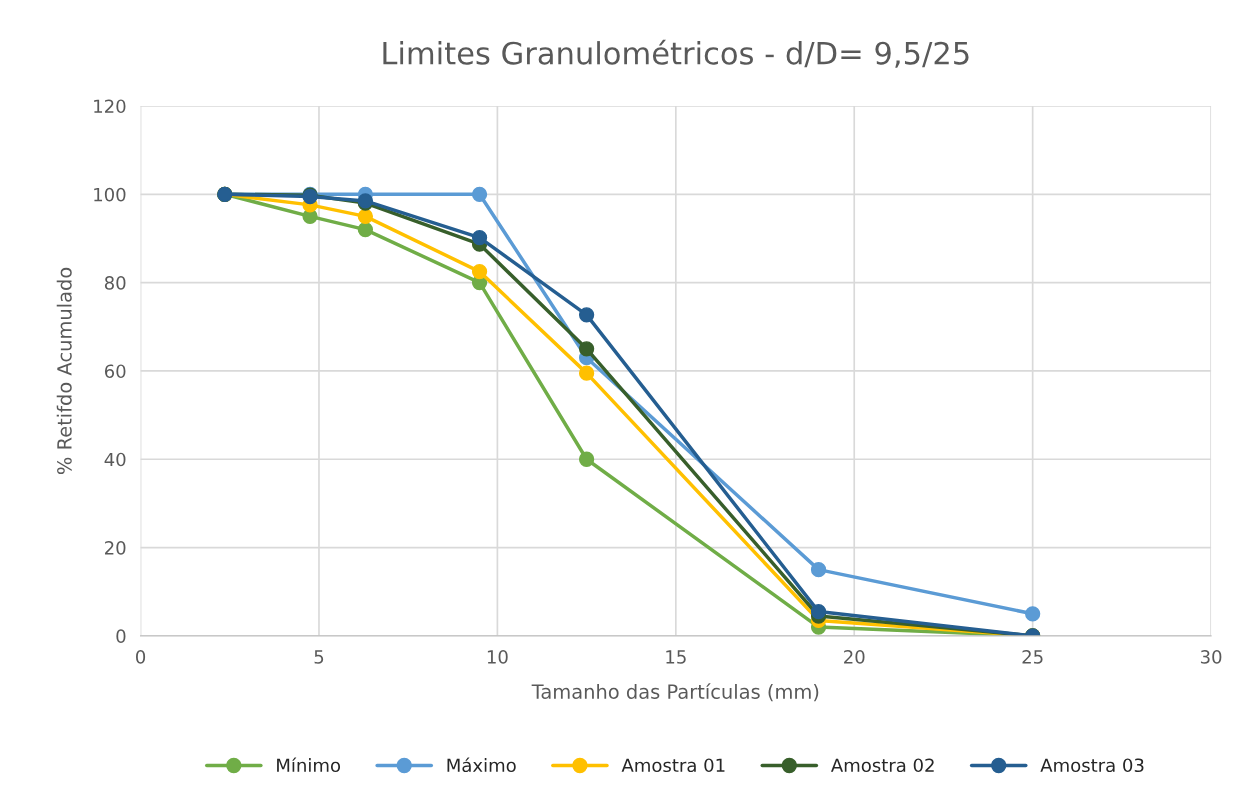 The height and width of the screenshot is (809, 1255). Describe the element at coordinates (121, 636) in the screenshot. I see `y-tick-label: 0` at that location.